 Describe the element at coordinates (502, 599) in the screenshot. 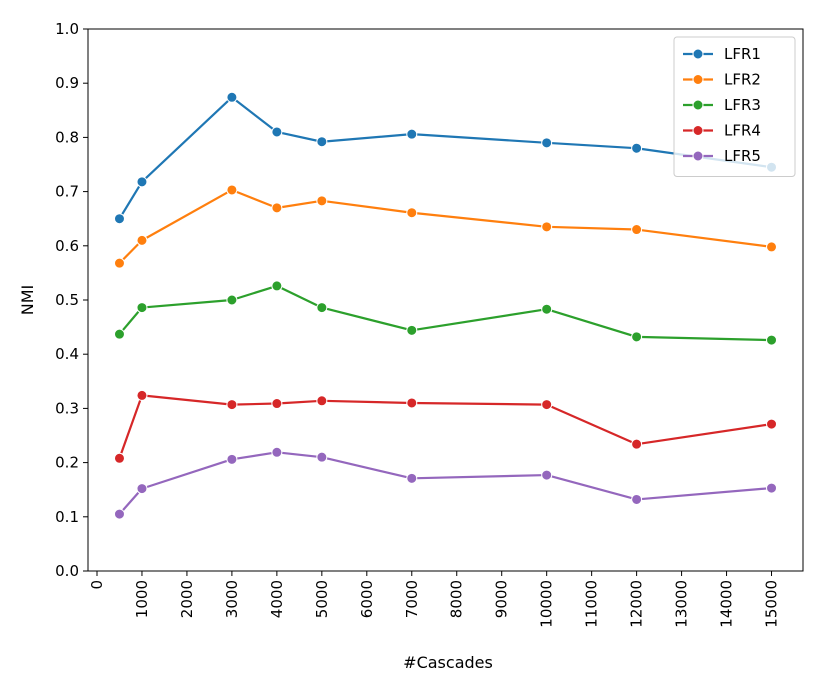

I see `x-tick-label: 9000` at that location.